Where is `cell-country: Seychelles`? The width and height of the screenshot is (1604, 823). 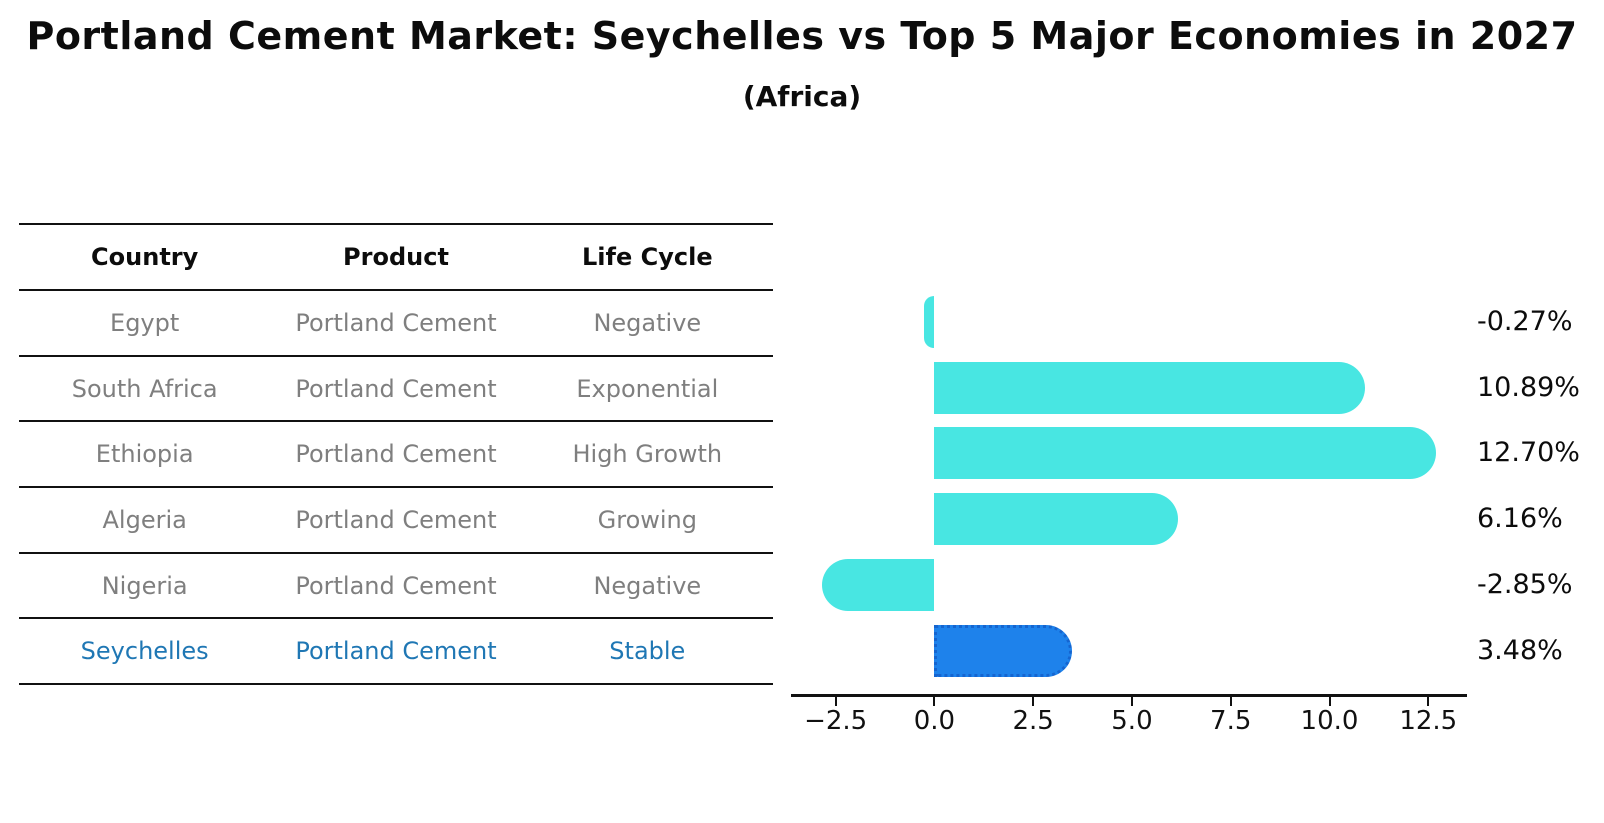
cell-country: Seychelles is located at coordinates (144, 651).